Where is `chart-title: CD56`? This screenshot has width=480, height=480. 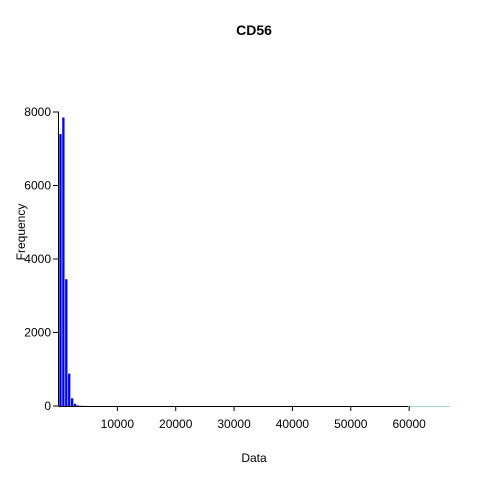
chart-title: CD56 is located at coordinates (254, 30).